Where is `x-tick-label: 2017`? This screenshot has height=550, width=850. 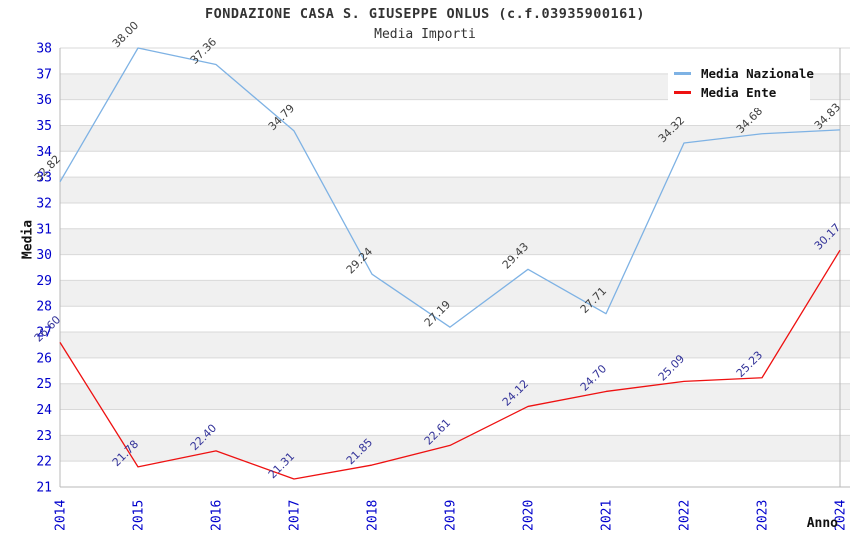 x-tick-label: 2017 is located at coordinates (295, 515).